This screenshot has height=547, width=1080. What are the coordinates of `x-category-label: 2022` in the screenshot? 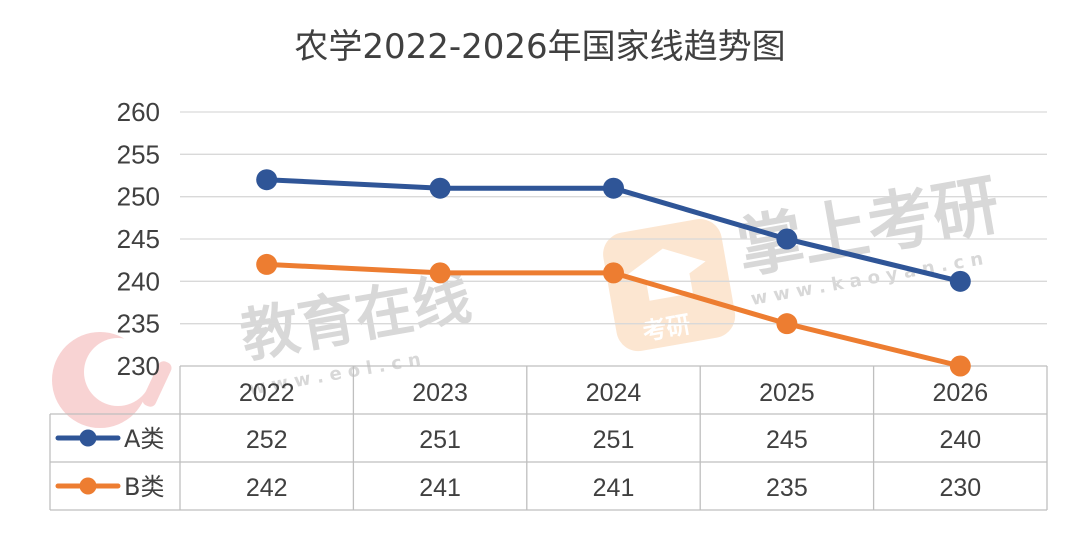 It's located at (267, 393).